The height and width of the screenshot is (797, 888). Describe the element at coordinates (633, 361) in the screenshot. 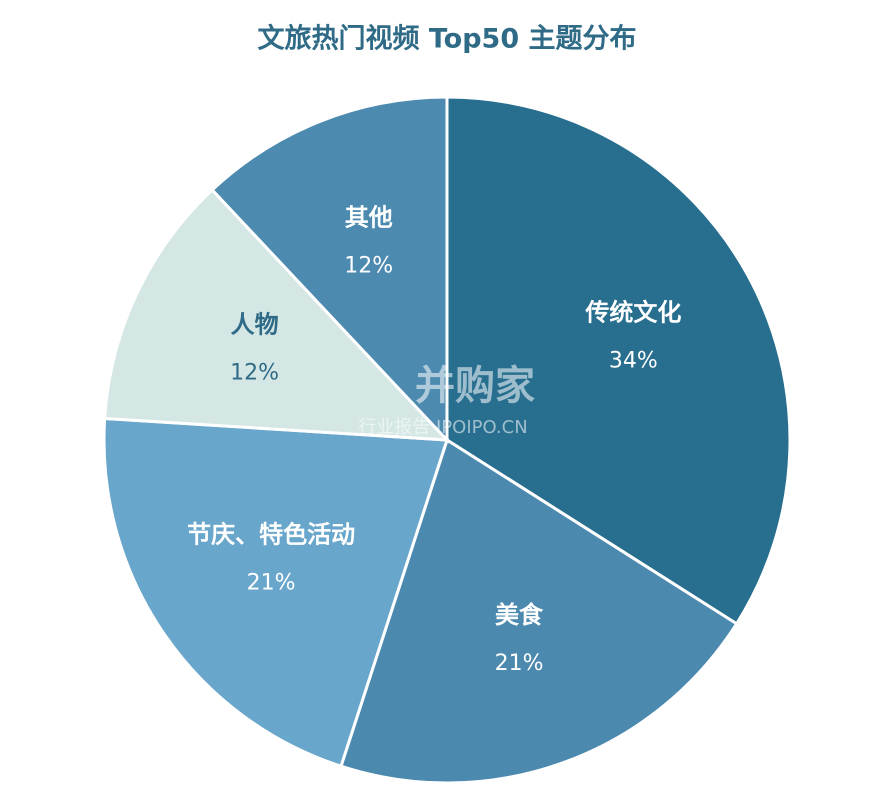

I see `value-label: 34%` at that location.